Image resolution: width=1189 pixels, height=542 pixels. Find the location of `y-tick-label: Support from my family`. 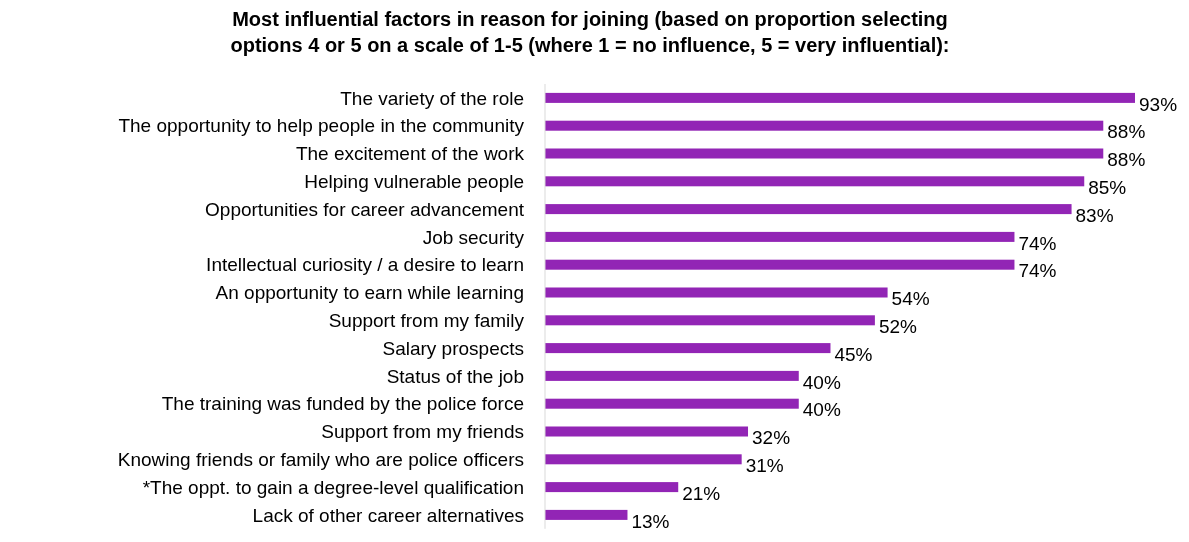

y-tick-label: Support from my family is located at coordinates (426, 320).